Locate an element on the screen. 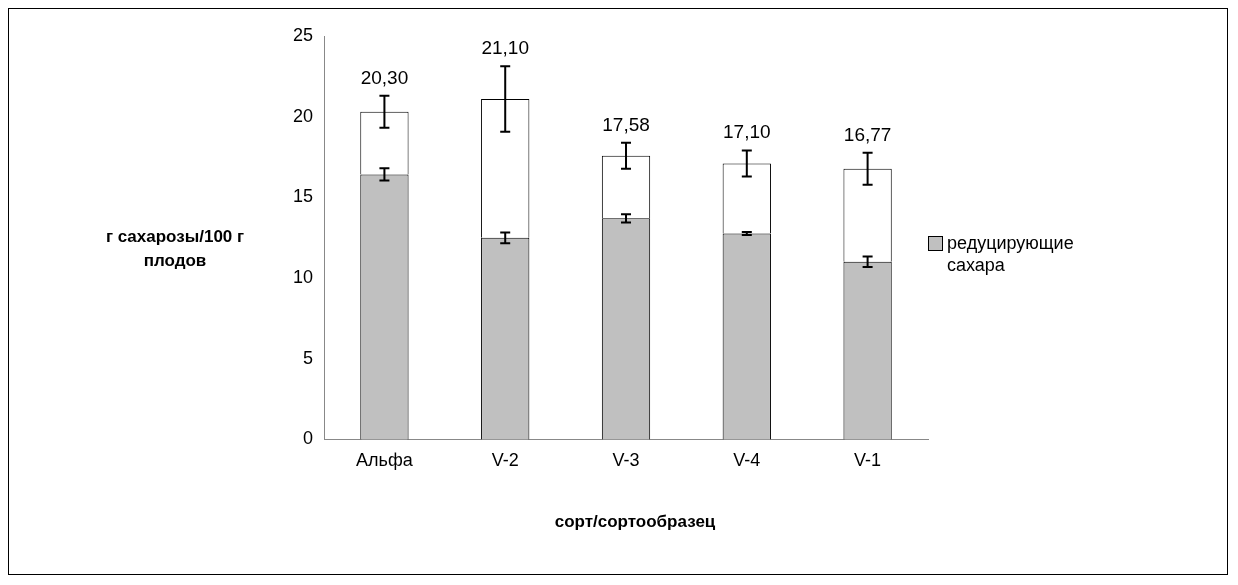 Image resolution: width=1238 pixels, height=585 pixels. x-axis-title: сорт/сортообразец is located at coordinates (635, 522).